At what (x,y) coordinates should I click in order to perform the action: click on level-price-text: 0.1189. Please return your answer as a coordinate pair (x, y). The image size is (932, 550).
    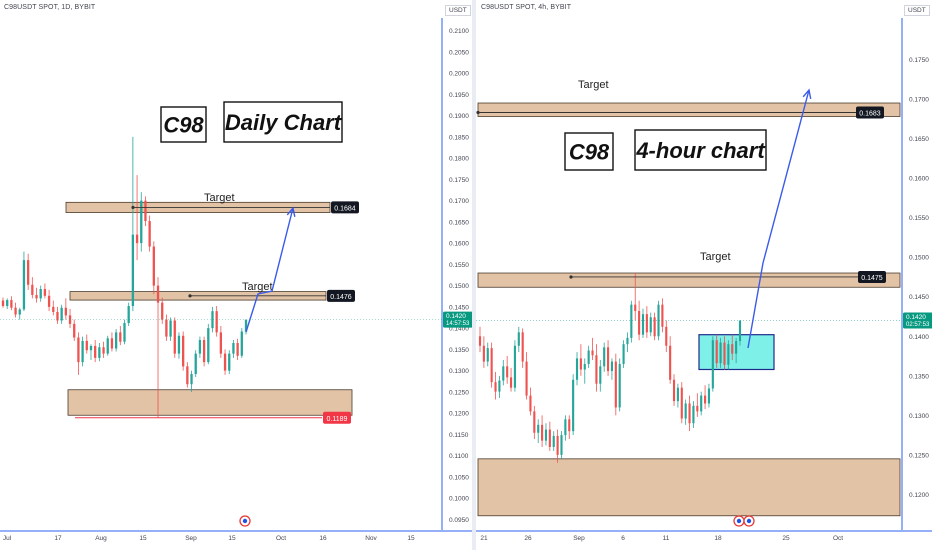
    Looking at the image, I should click on (337, 419).